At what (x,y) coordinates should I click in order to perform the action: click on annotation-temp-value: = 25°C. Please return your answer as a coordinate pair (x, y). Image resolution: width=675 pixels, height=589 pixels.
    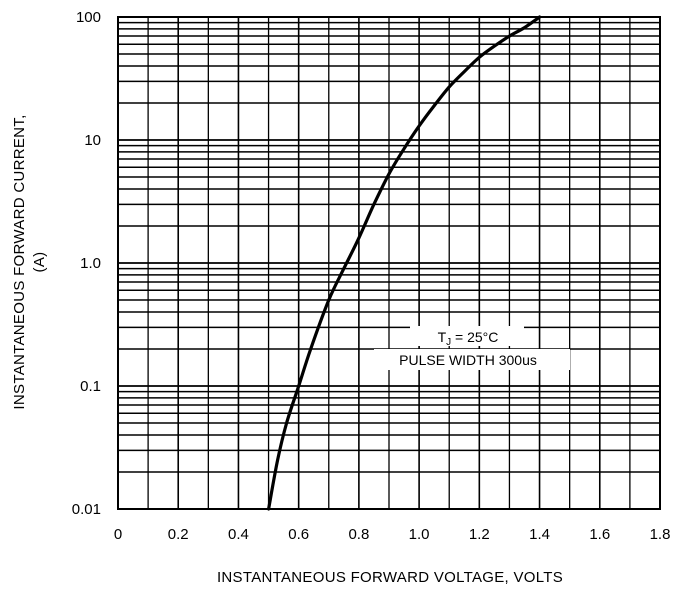
    Looking at the image, I should click on (474, 337).